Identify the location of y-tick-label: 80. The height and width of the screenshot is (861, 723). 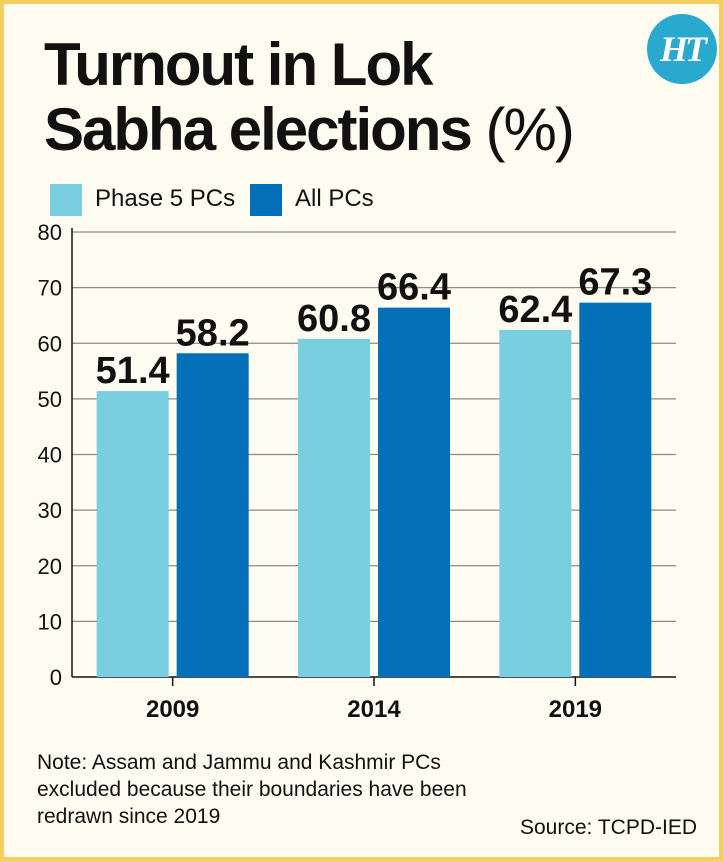
(50, 232).